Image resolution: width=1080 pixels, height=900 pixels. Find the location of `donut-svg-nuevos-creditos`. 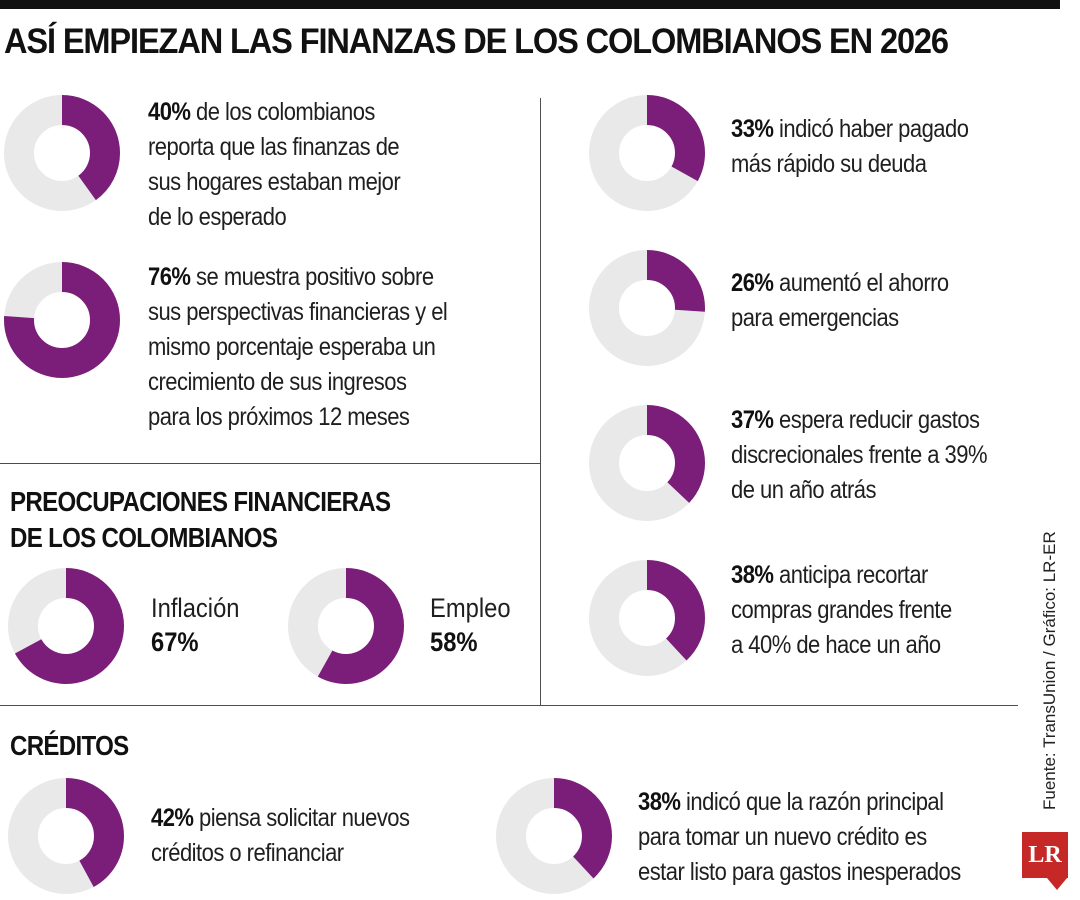

donut-svg-nuevos-creditos is located at coordinates (66, 836).